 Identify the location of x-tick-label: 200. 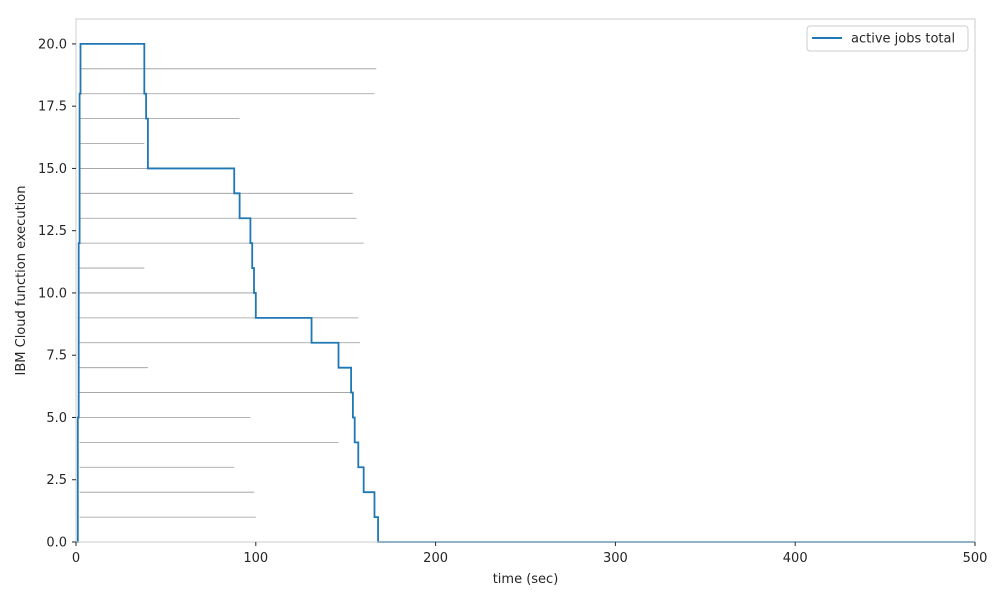
(435, 558).